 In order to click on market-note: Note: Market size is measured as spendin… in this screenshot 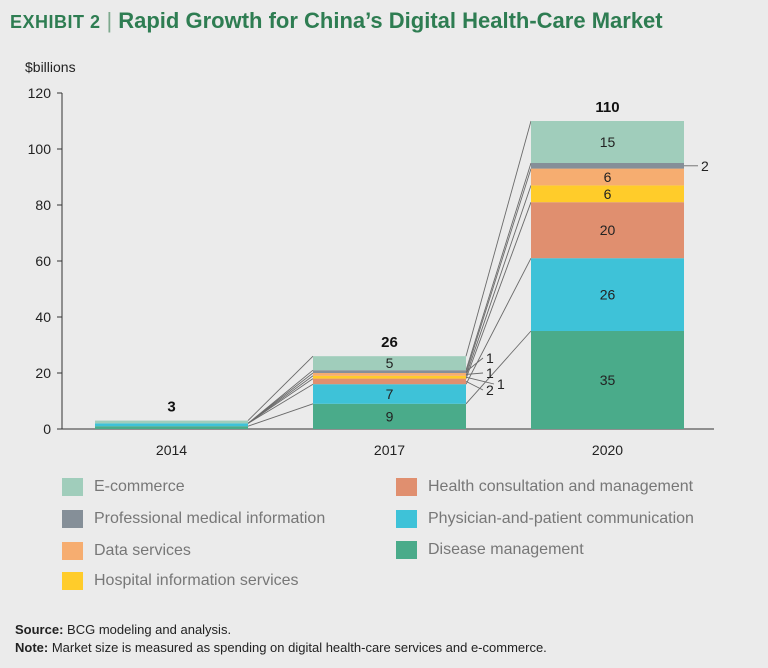, I will do `click(281, 648)`.